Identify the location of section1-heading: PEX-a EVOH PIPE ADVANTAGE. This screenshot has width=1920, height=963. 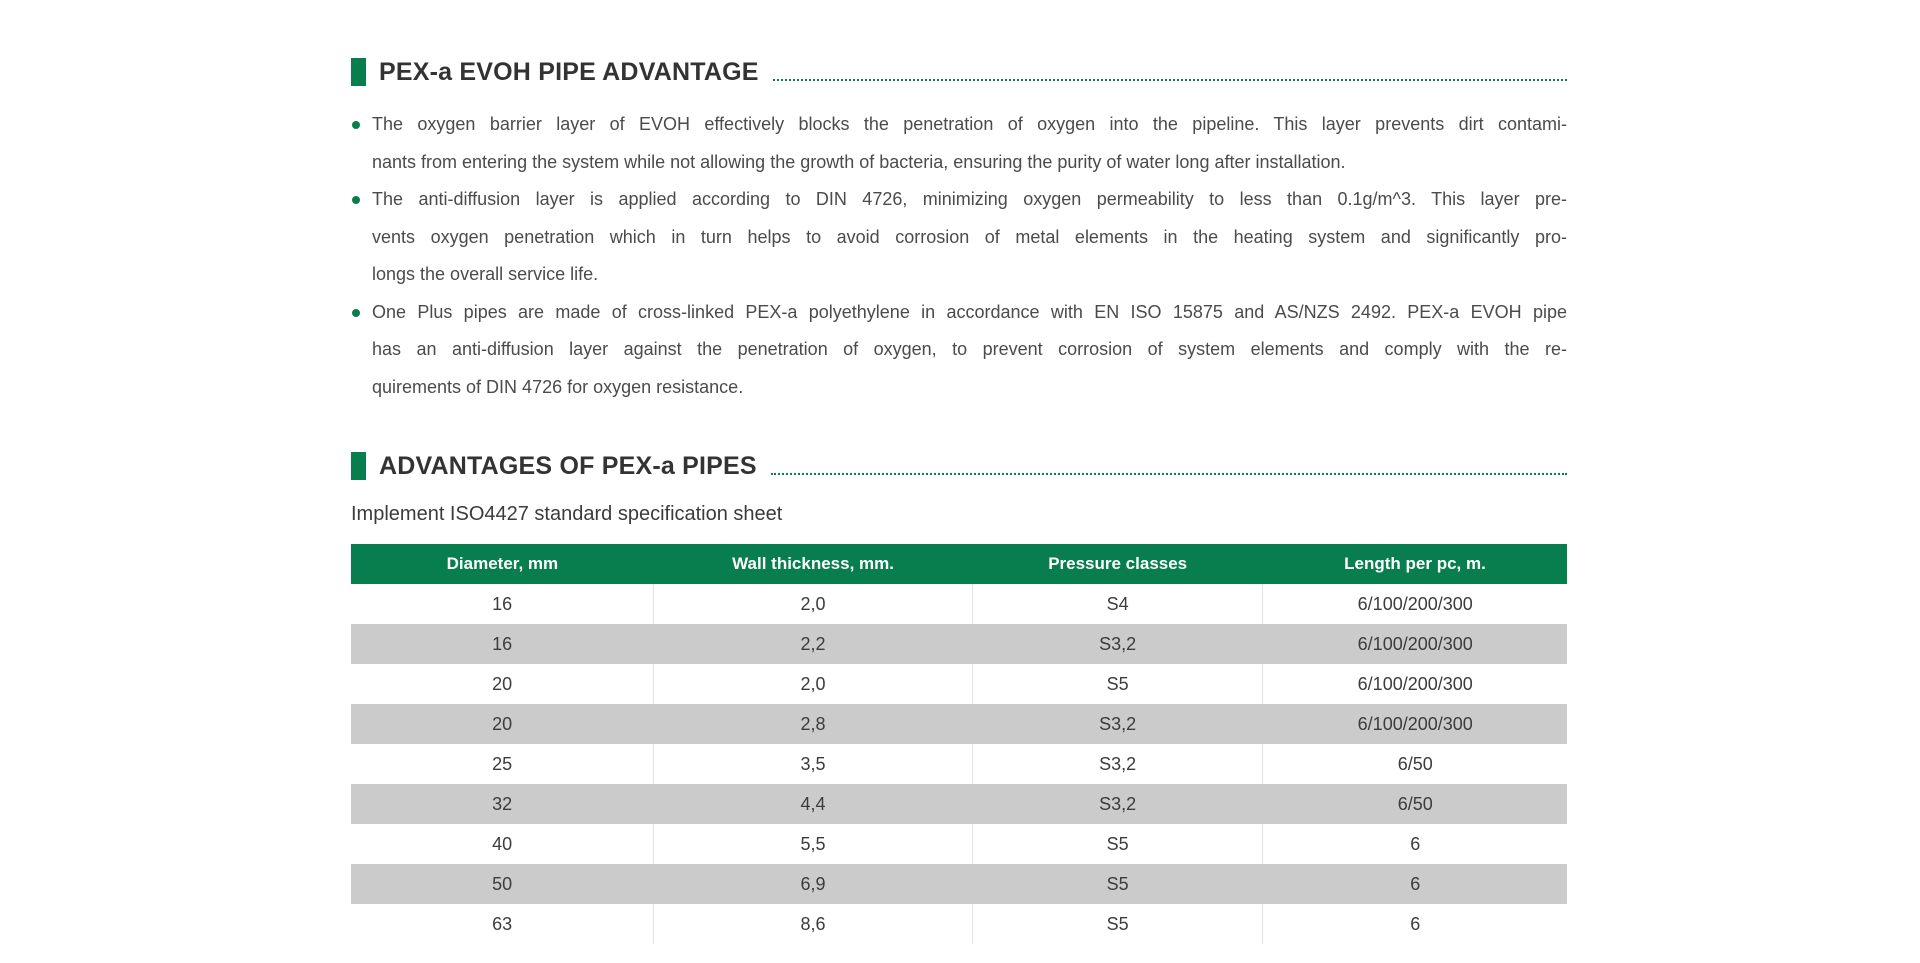
(959, 72).